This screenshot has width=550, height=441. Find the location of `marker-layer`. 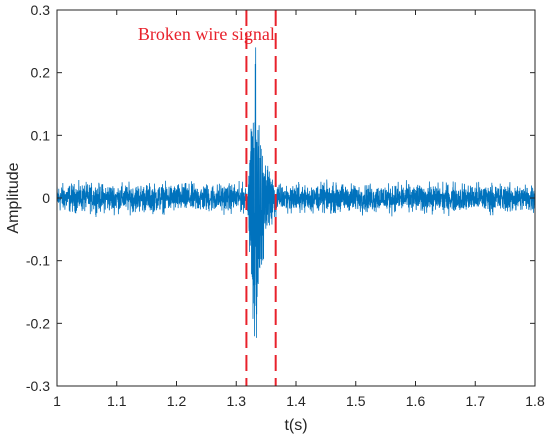

marker-layer is located at coordinates (261, 198).